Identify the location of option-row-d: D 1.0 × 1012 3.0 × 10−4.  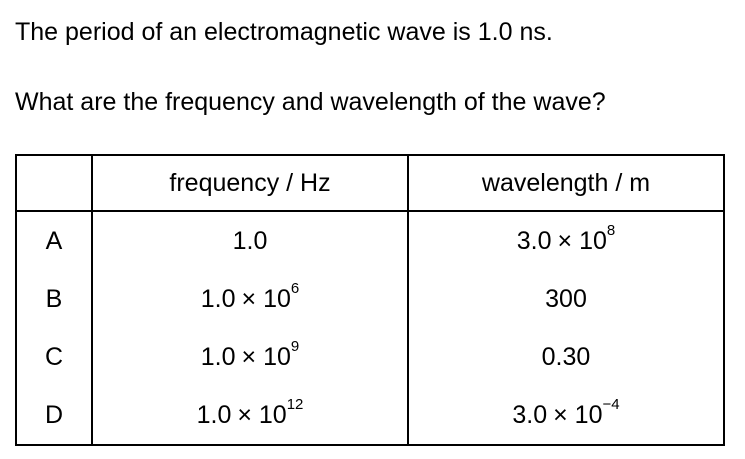
(370, 416).